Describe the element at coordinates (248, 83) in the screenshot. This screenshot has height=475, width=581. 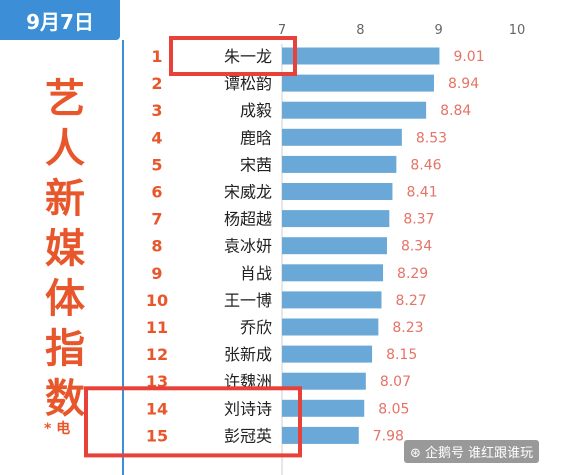
I see `category-label: 谭松韵` at that location.